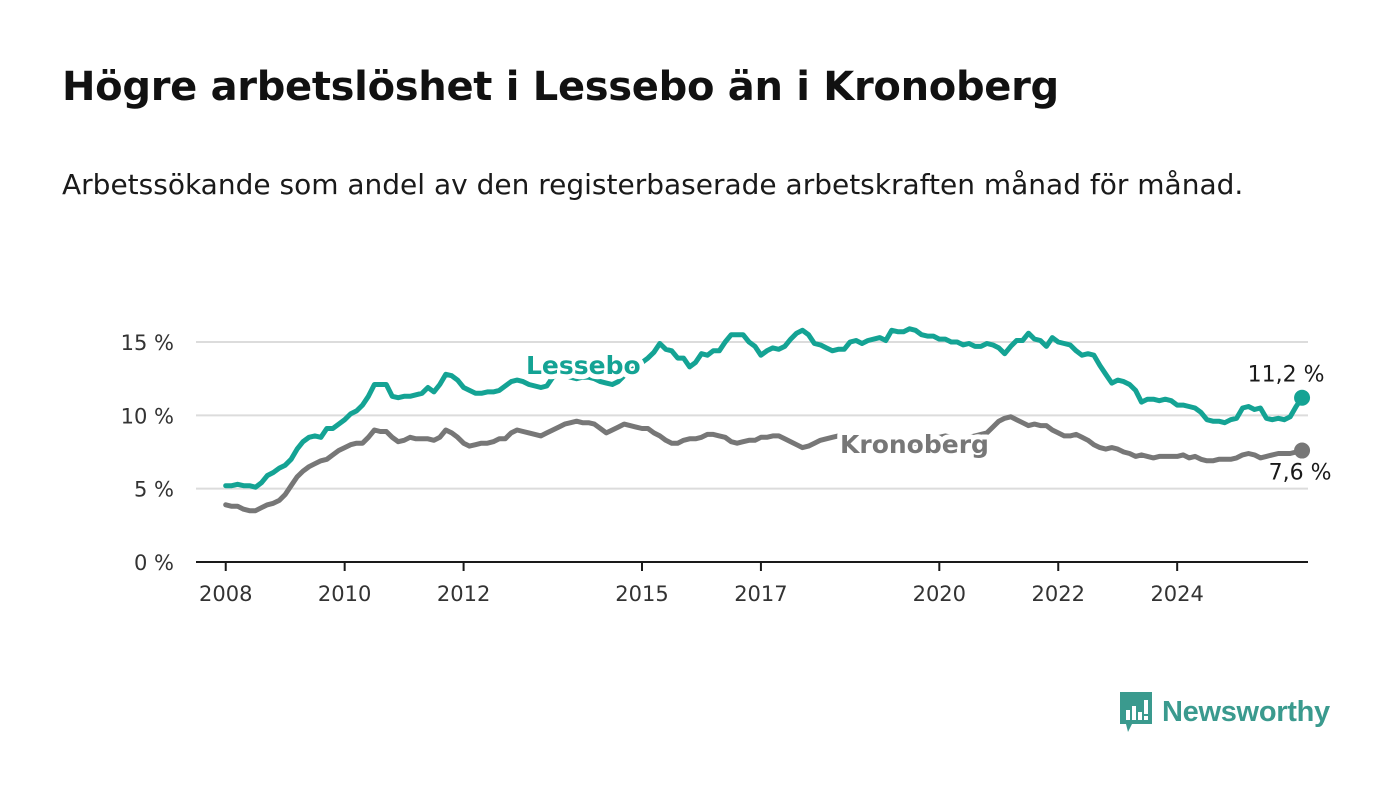 The height and width of the screenshot is (794, 1400). I want to click on x-axis: 2008 2010 2012 2015 2017 2020 2022 2024, so click(752, 583).